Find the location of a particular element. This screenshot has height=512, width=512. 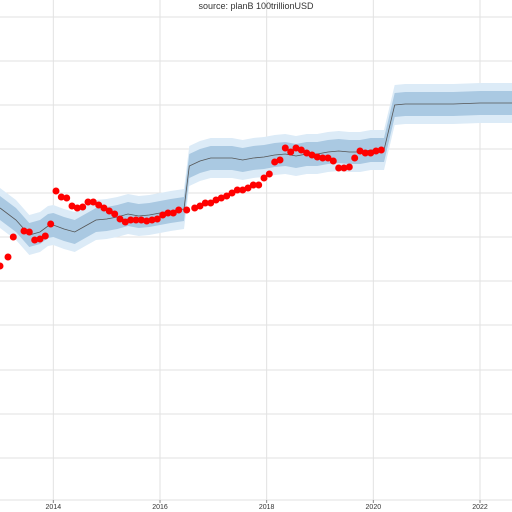

x-axis-ticks: 2014 2016 2018 2020 2022 is located at coordinates (267, 505).